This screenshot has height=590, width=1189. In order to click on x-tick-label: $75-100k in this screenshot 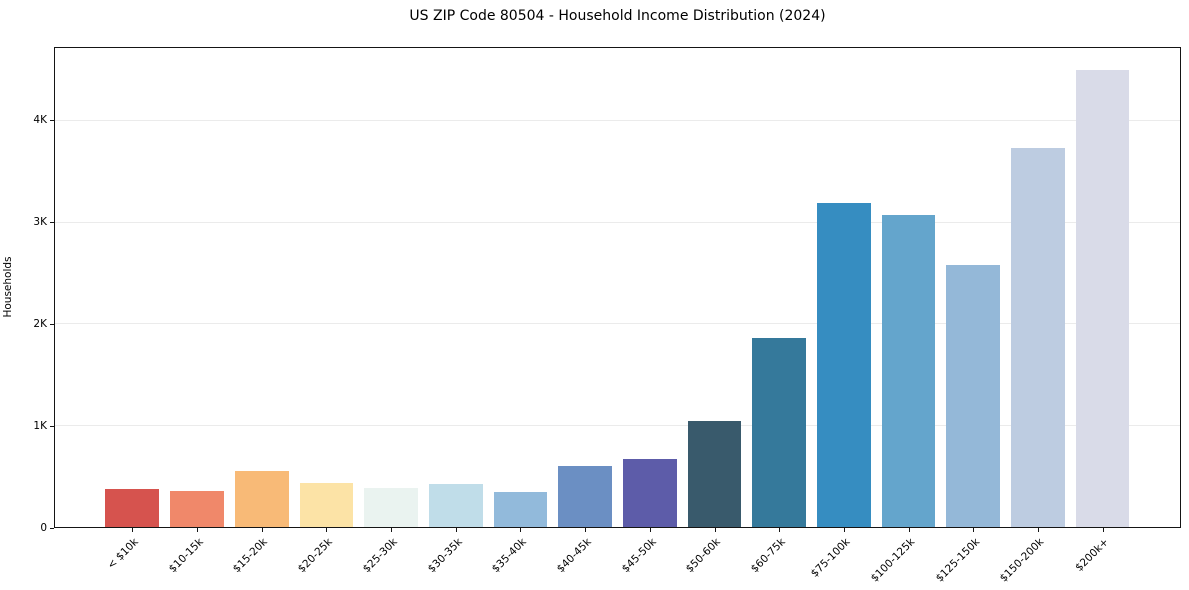, I will do `click(830, 558)`.